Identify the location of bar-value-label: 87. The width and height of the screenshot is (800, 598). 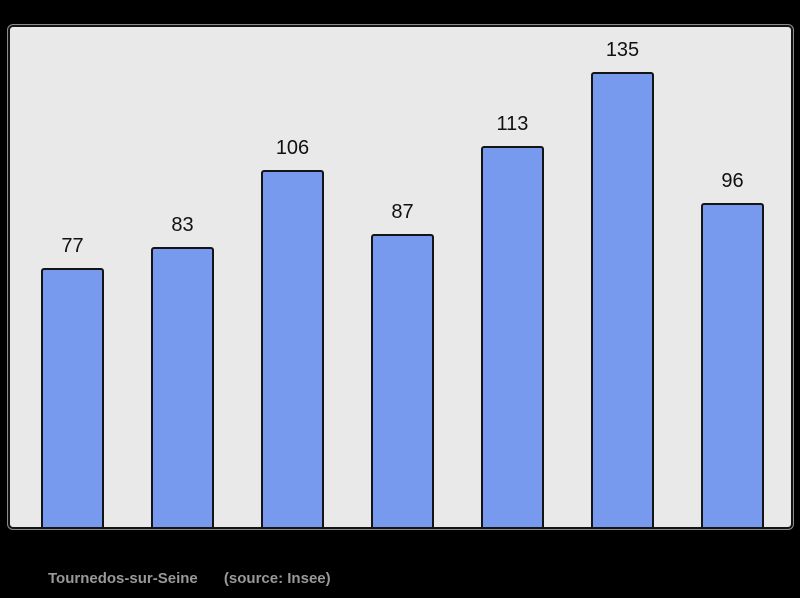
(402, 212).